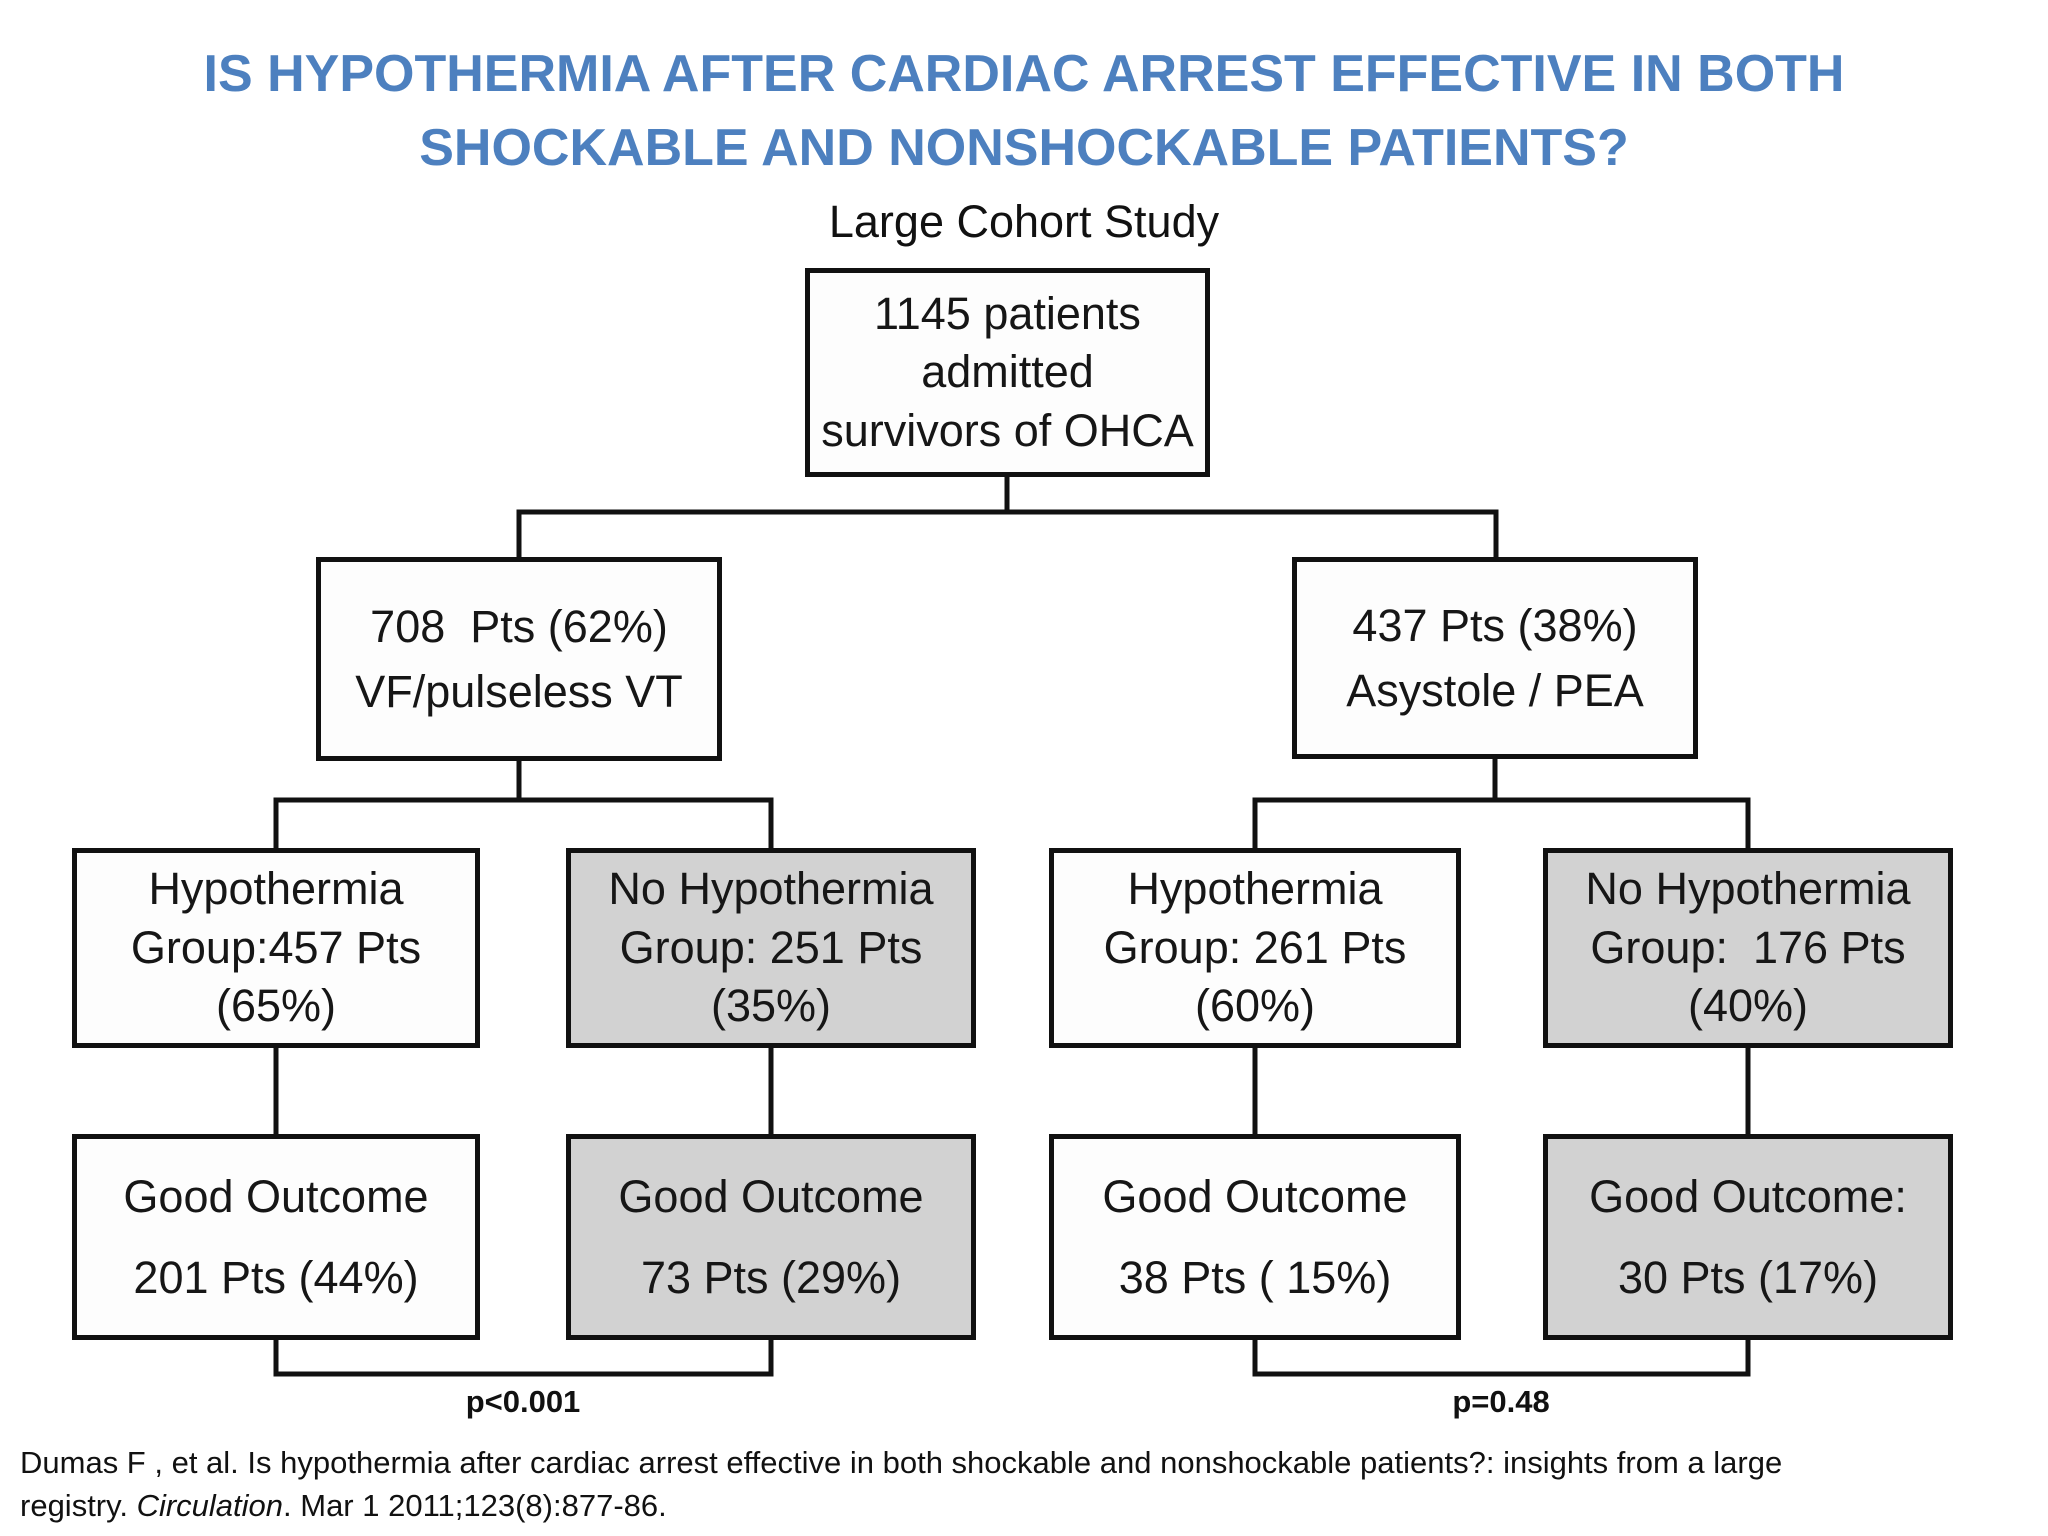  Describe the element at coordinates (276, 1006) in the screenshot. I see `box-line: (65%)` at that location.